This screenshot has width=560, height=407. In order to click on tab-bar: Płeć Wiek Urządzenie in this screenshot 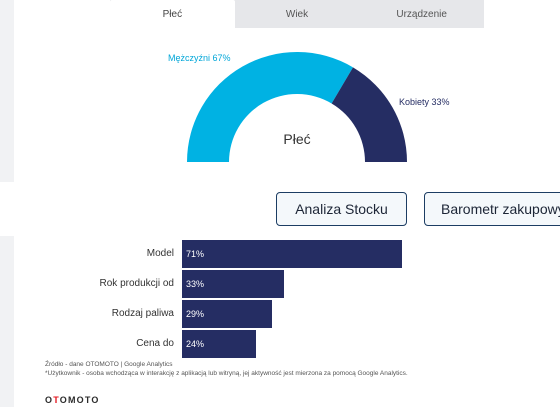, I will do `click(297, 14)`.